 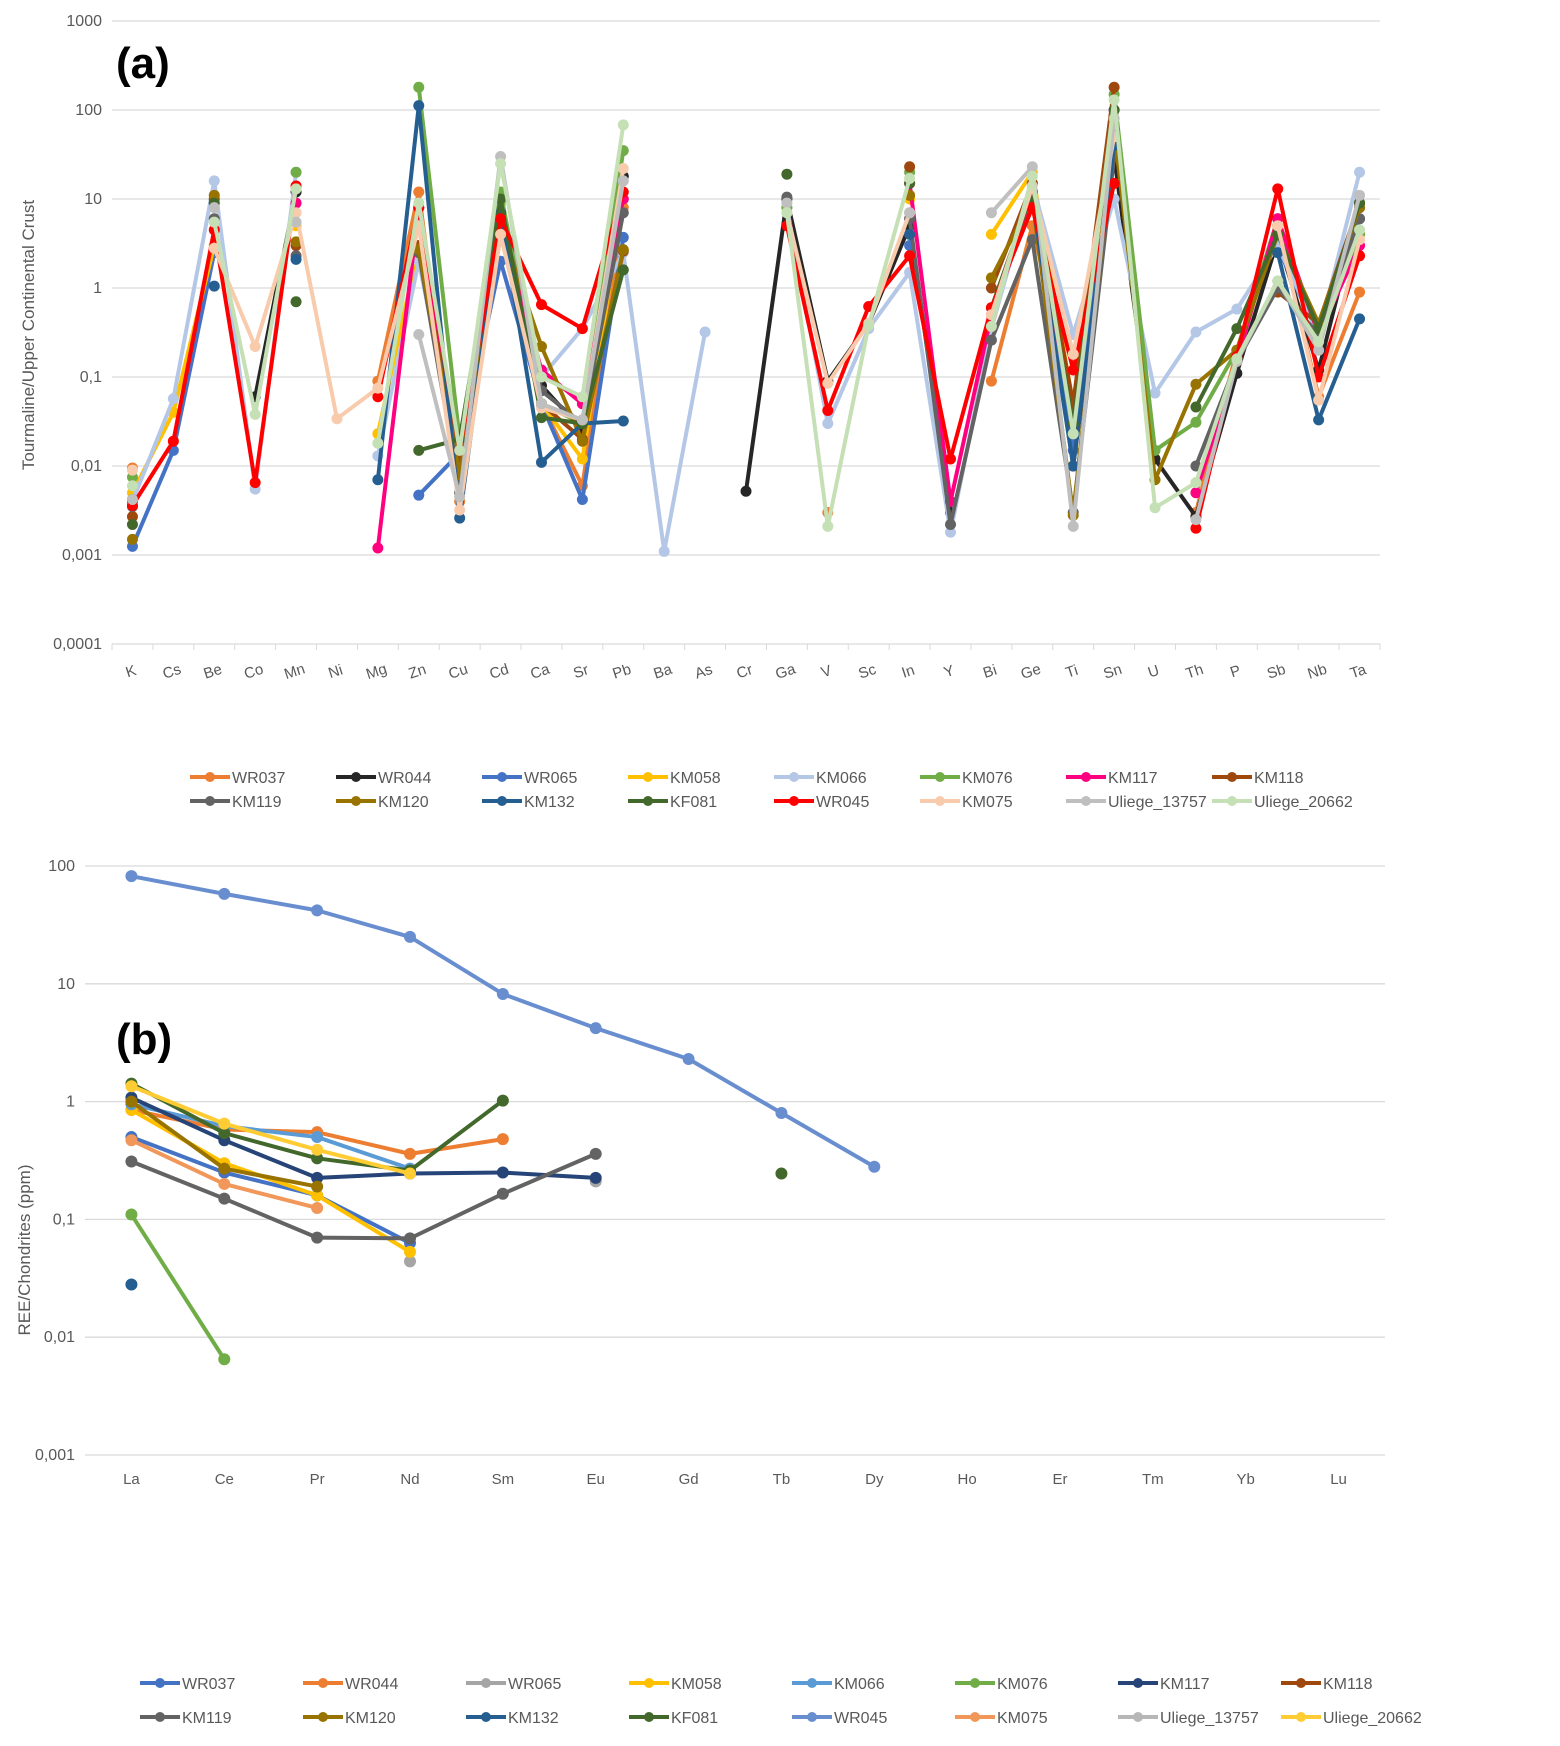 I want to click on x-tick-label: Mn, so click(x=294, y=671).